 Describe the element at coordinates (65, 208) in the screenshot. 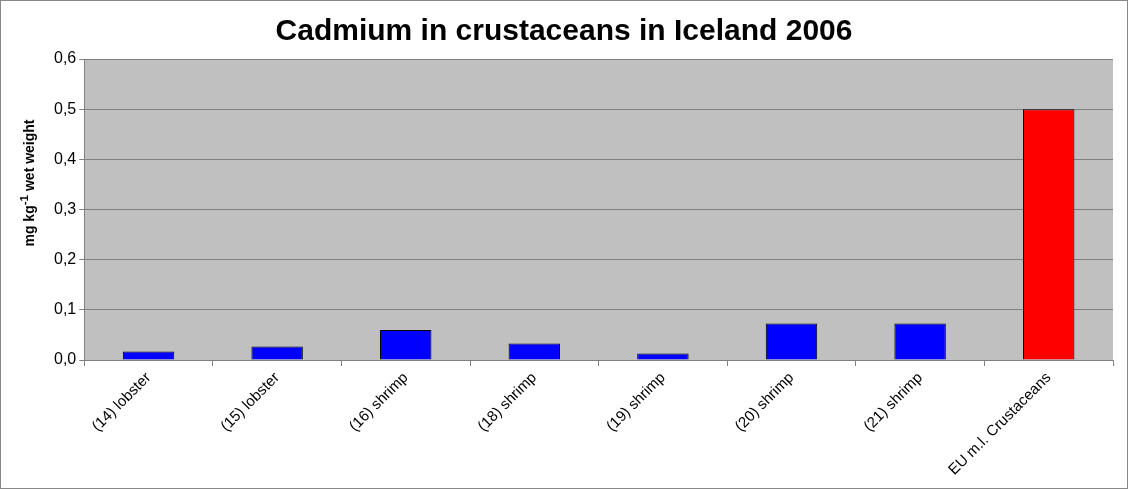

I see `y-tick-label: 0,3` at that location.